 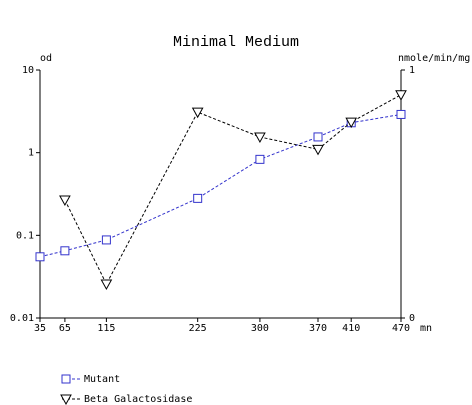 I want to click on x-tick-label: 370, so click(x=318, y=328).